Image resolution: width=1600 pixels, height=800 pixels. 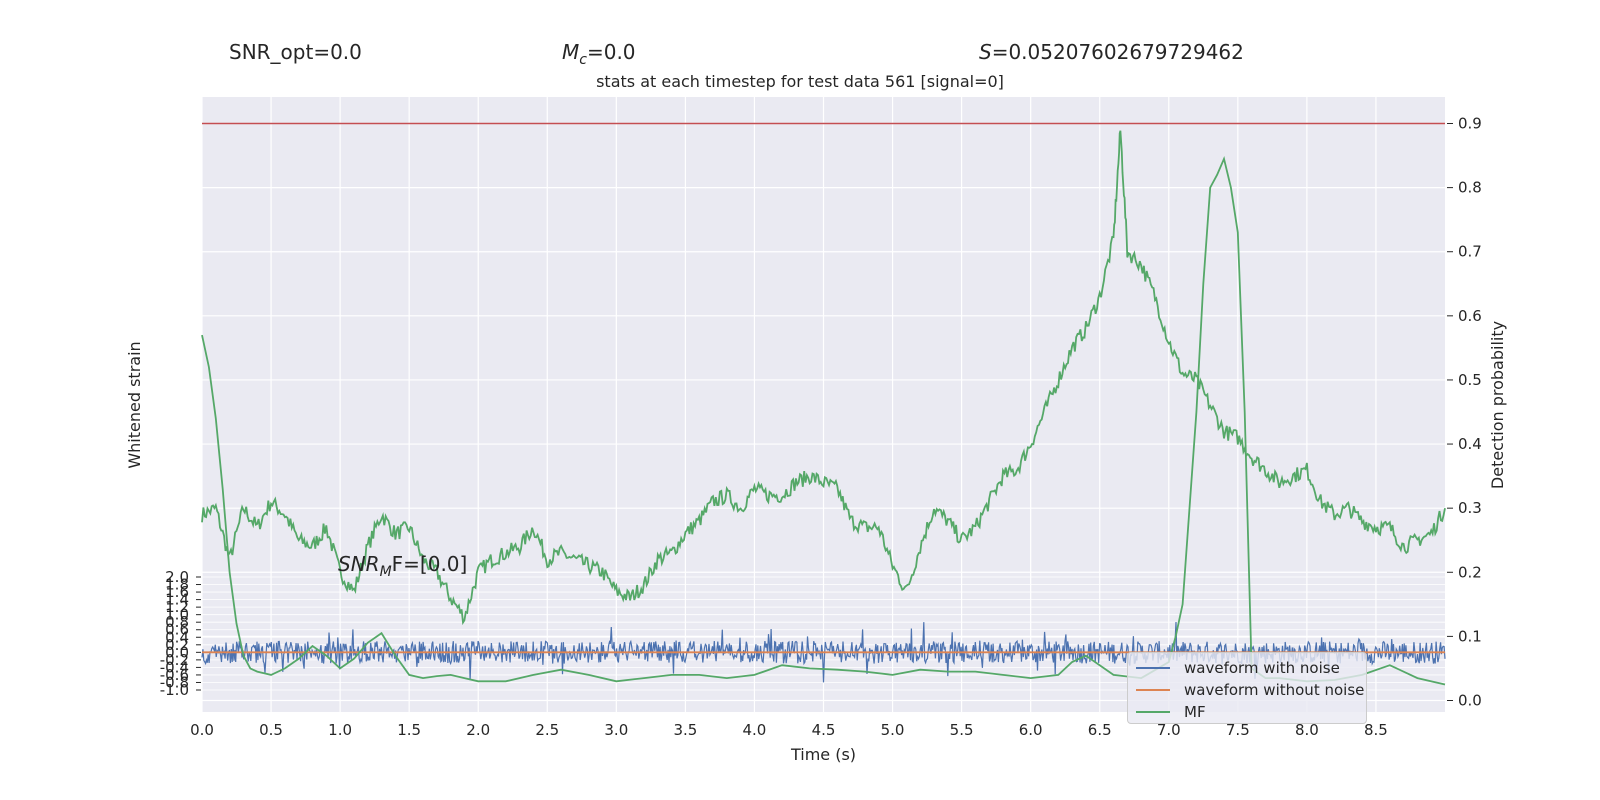 I want to click on legend-label: waveform with noise, so click(x=1262, y=668).